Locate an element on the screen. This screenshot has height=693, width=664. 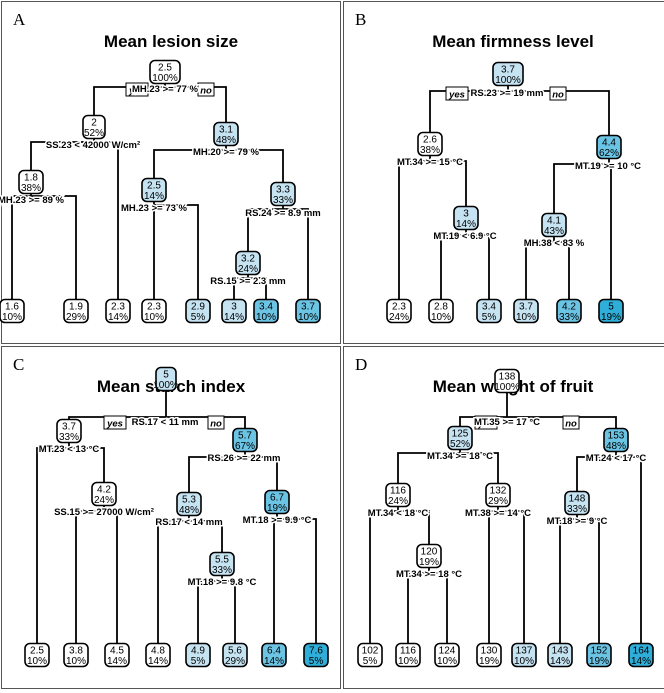
node-value: 2.5 is located at coordinates (165, 68).